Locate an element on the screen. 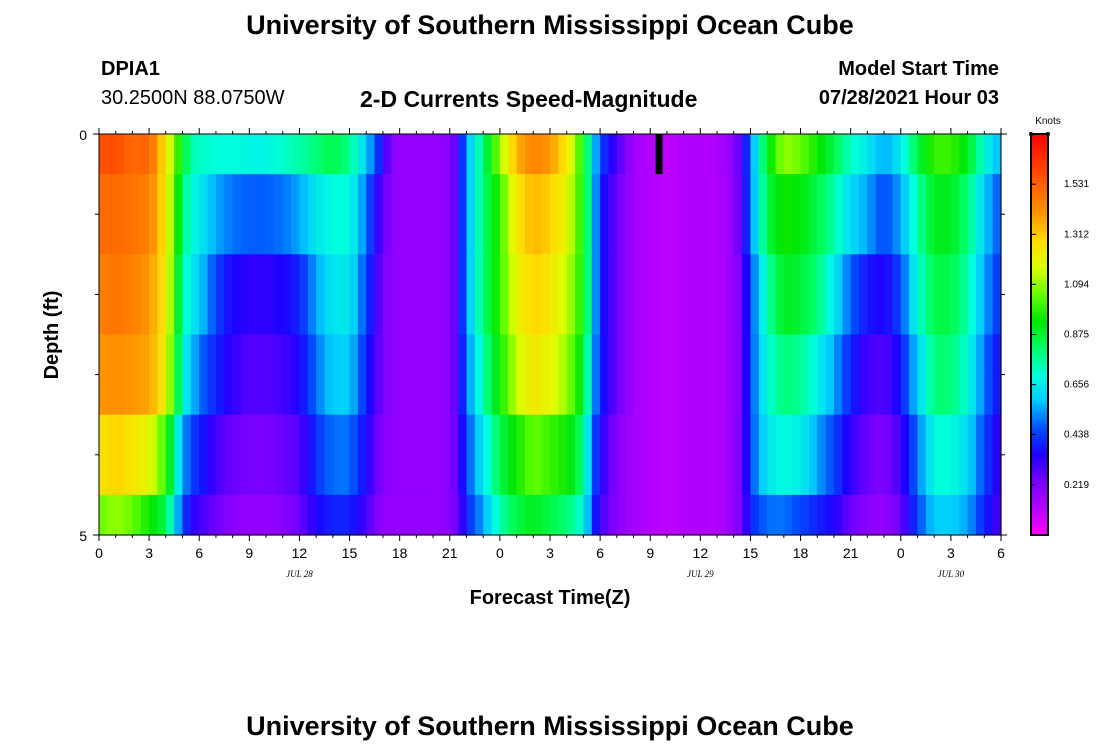 Image resolution: width=1100 pixels, height=750 pixels. x-tick-label: 21 is located at coordinates (851, 553).